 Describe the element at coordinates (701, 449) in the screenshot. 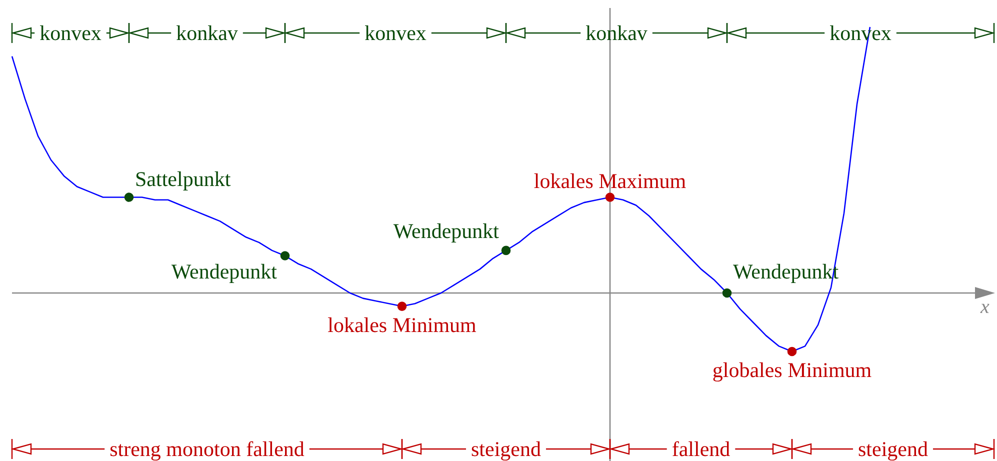

I see `text: fallend` at that location.